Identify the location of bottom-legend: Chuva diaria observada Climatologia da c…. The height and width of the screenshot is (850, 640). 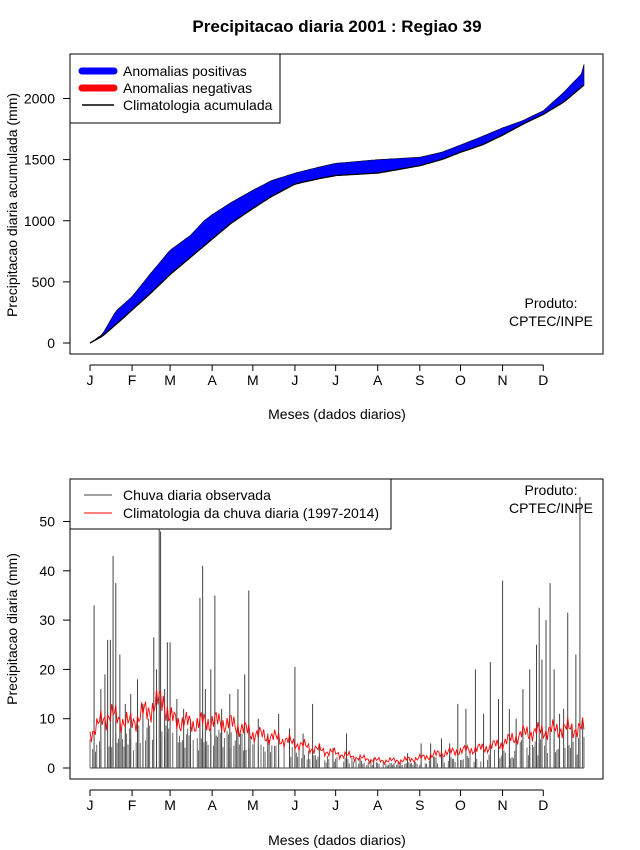
(230, 504).